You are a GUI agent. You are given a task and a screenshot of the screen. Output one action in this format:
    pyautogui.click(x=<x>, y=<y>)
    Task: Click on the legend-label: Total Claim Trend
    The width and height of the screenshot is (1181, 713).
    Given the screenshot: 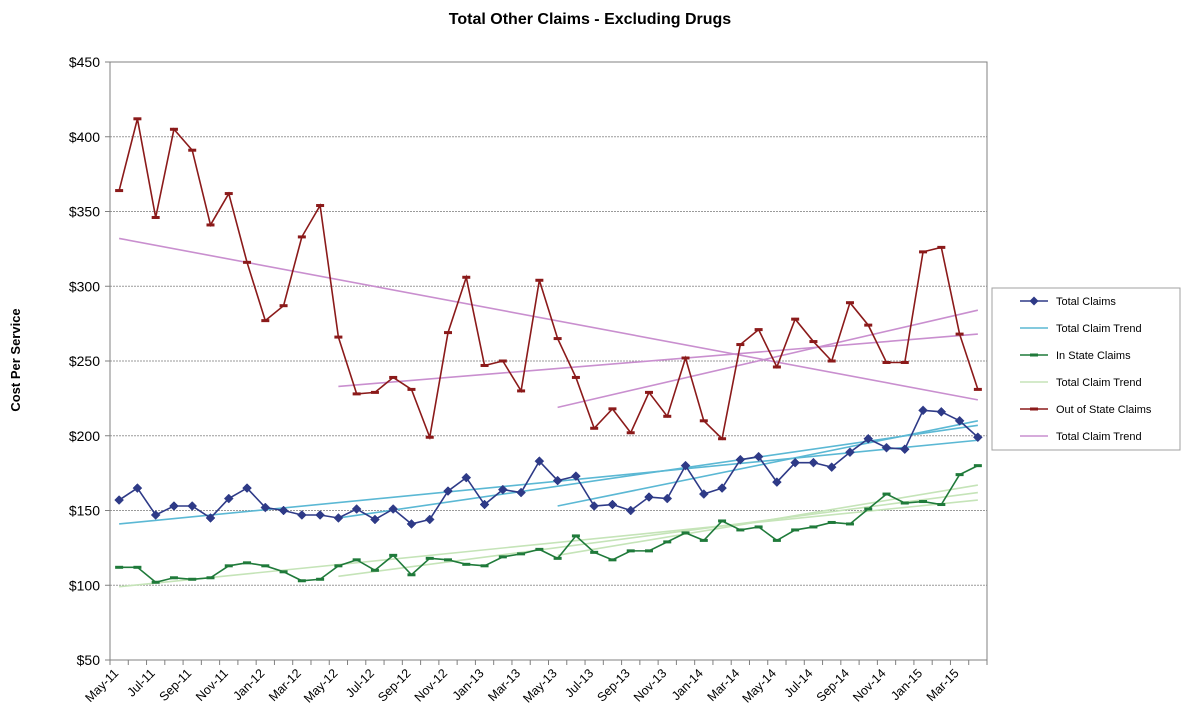 What is the action you would take?
    pyautogui.click(x=1099, y=329)
    